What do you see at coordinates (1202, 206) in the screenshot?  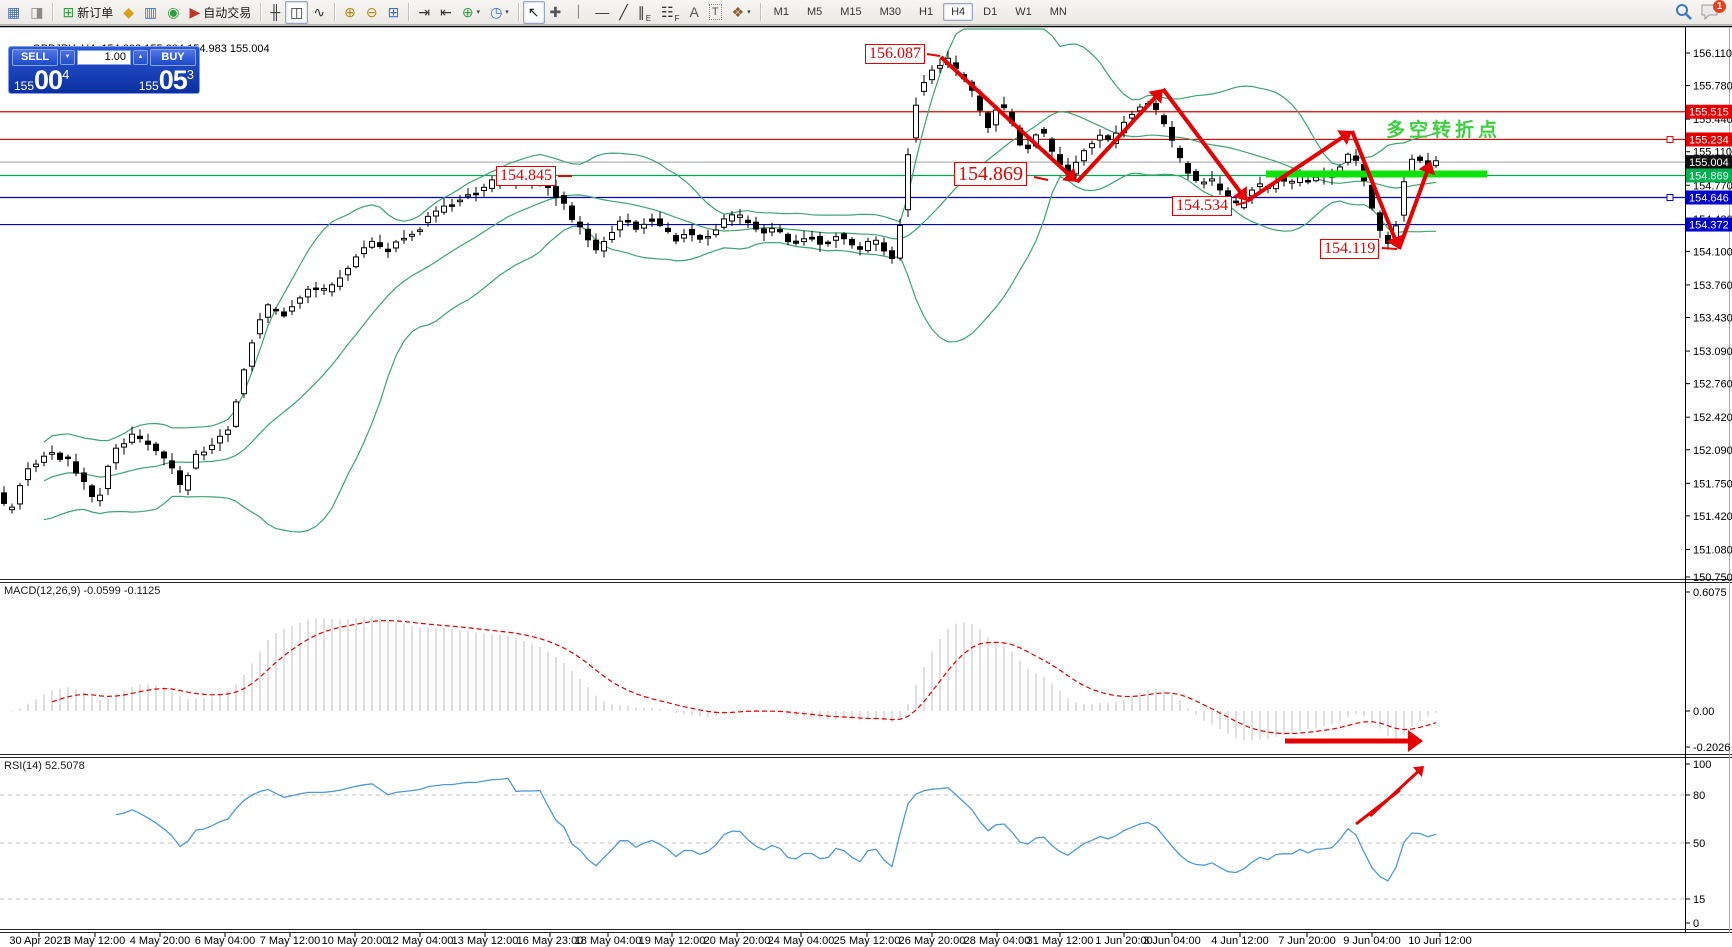 I see `price-annotation-label: 154.534` at bounding box center [1202, 206].